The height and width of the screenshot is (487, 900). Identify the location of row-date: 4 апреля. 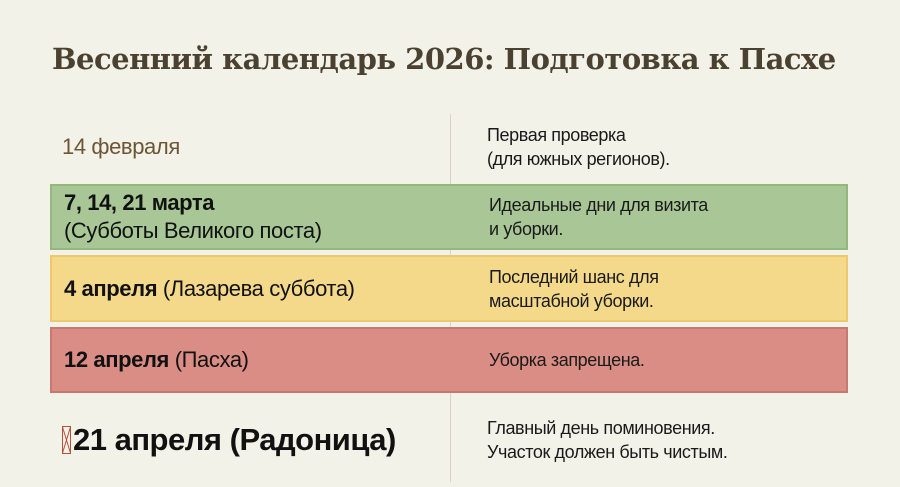
(111, 288).